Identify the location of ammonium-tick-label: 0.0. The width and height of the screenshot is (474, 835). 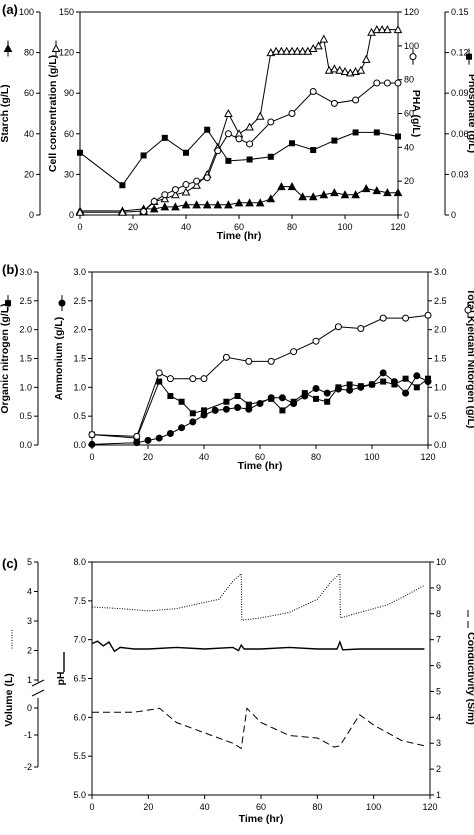
(79, 445).